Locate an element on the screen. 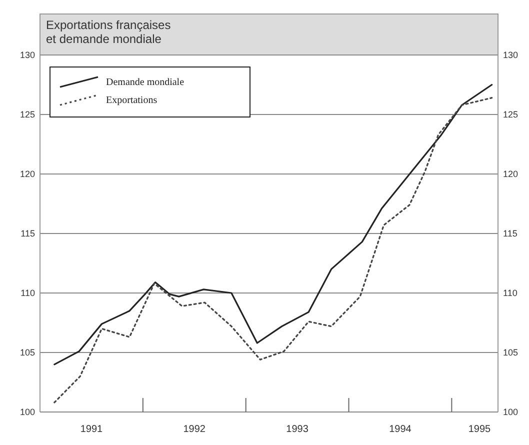 Image resolution: width=529 pixels, height=445 pixels. y-tick-label: 125 is located at coordinates (27, 115).